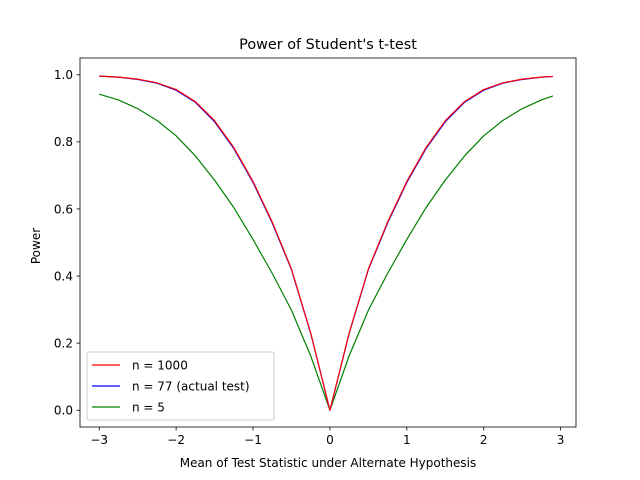 Image resolution: width=640 pixels, height=480 pixels. What do you see at coordinates (99, 440) in the screenshot?
I see `x-tick-label: −3` at bounding box center [99, 440].